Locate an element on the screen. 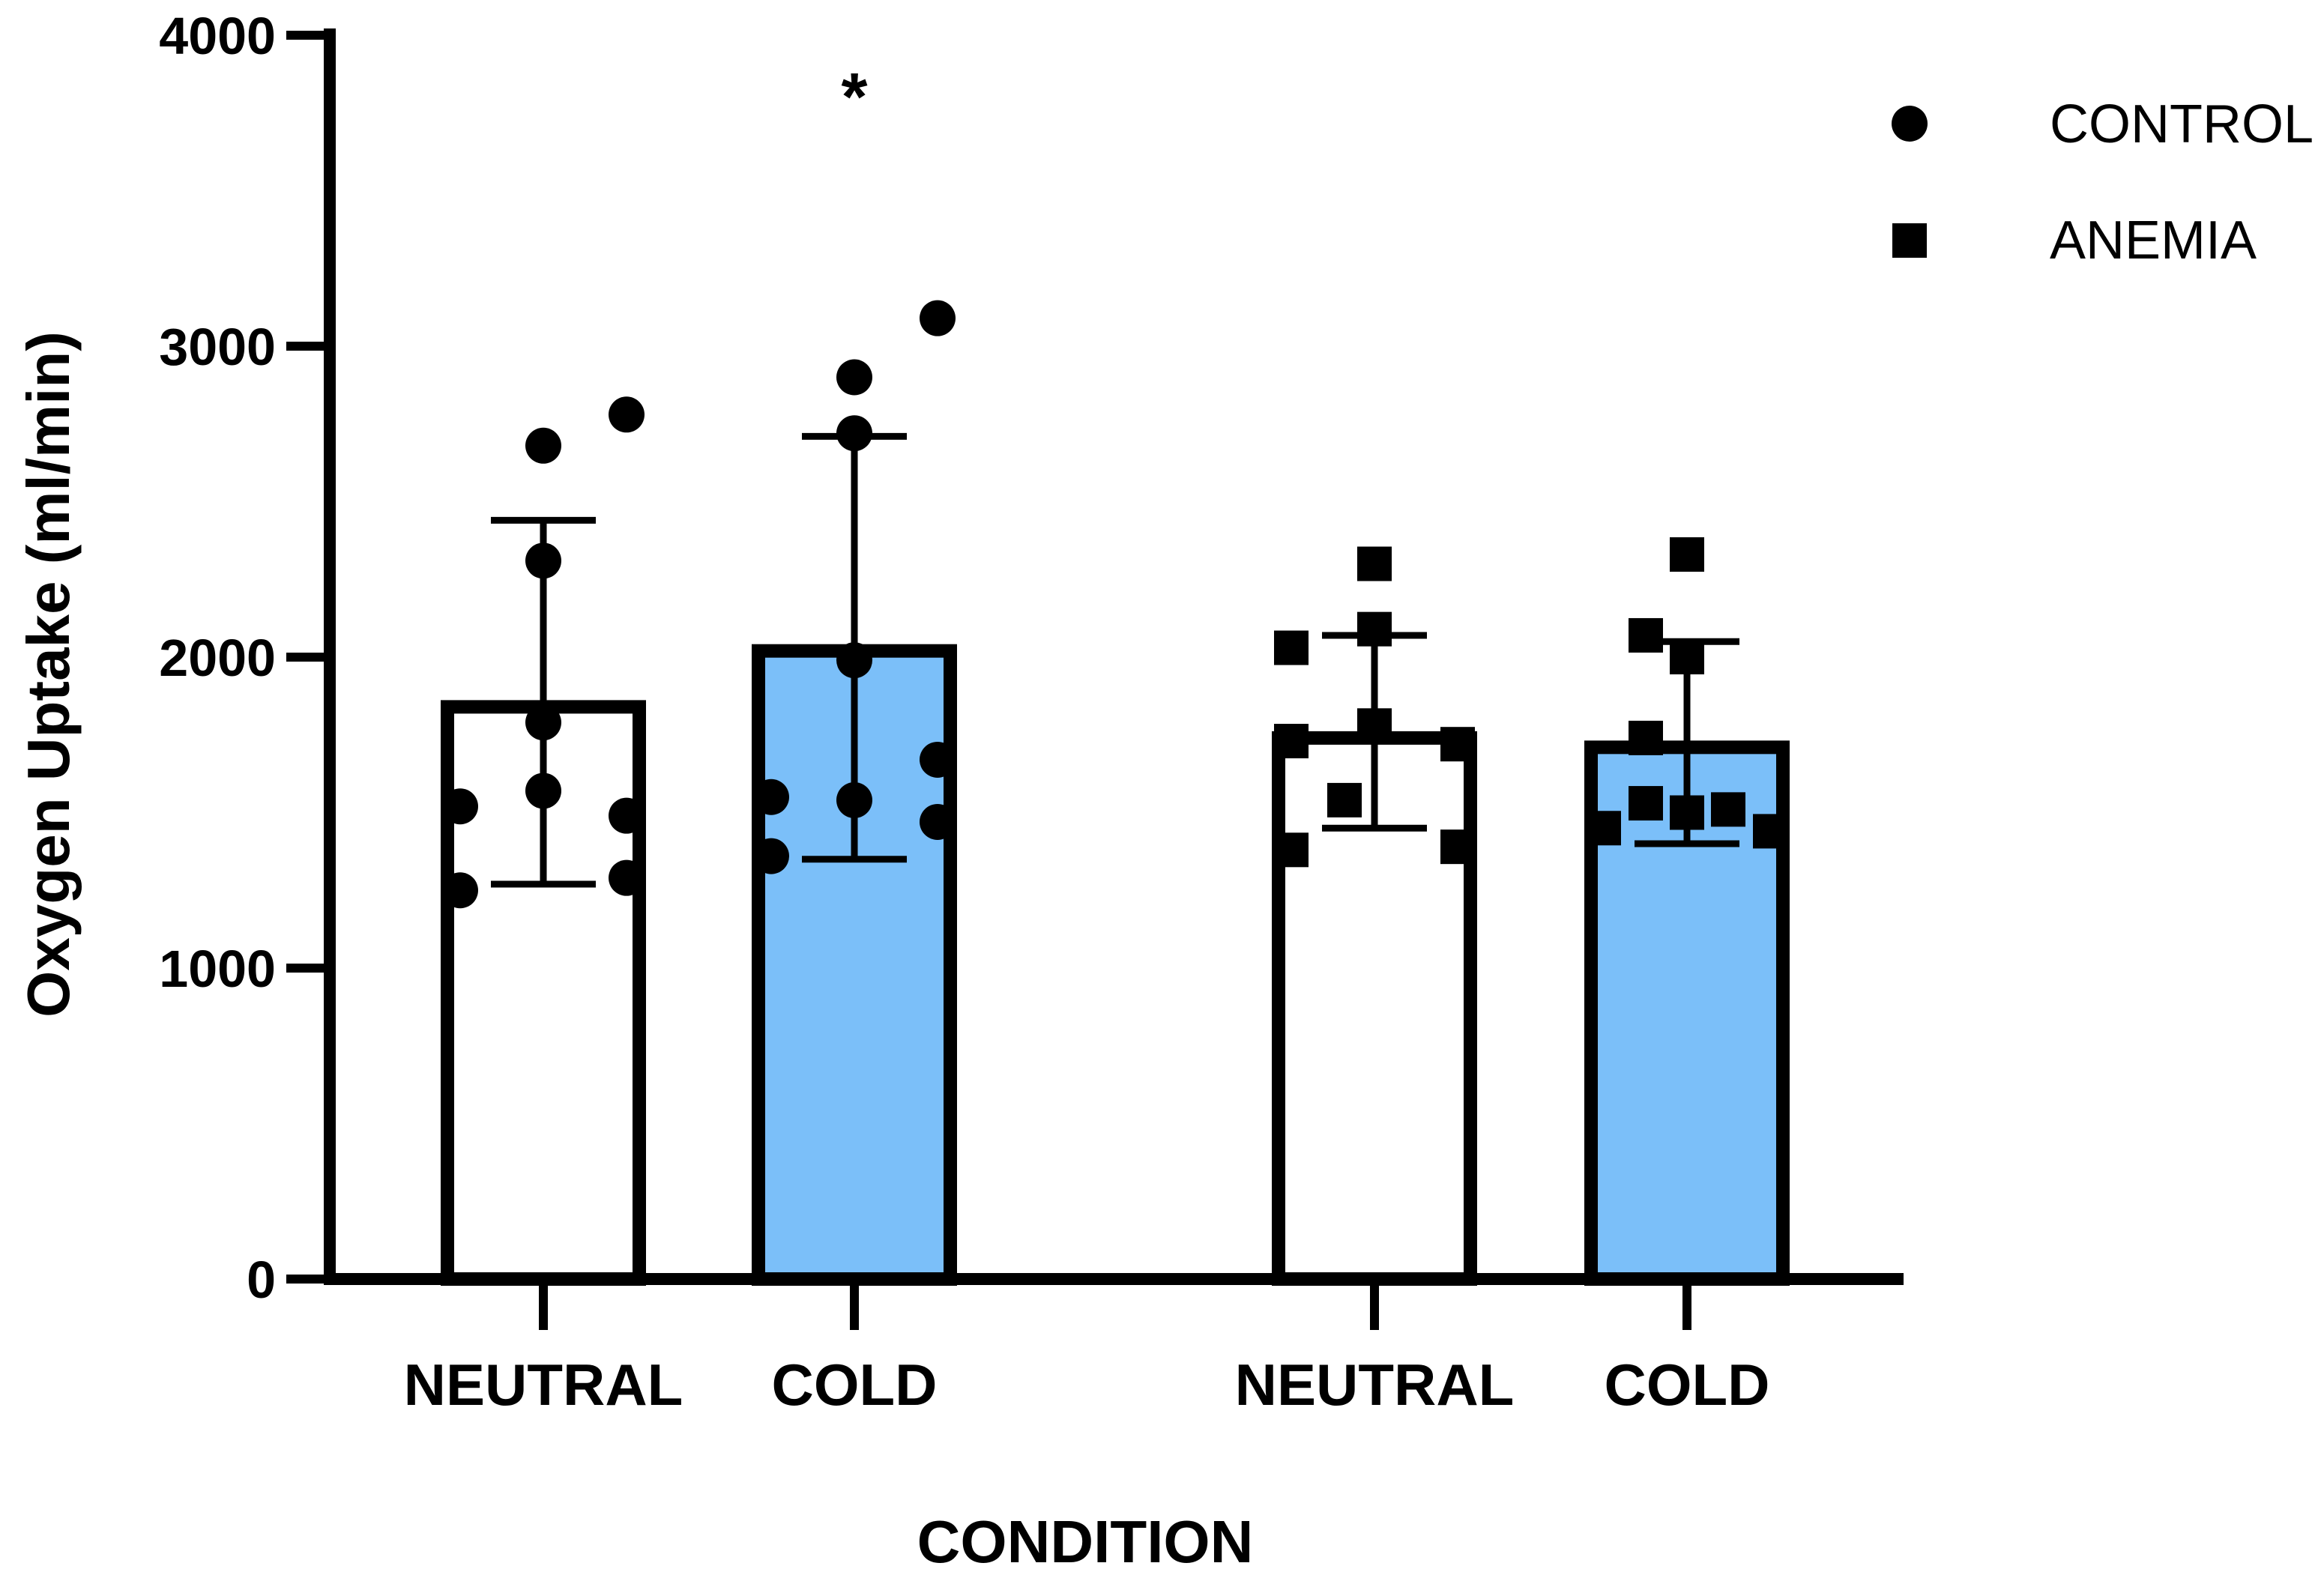 Image resolution: width=2324 pixels, height=1569 pixels. y-tick-label: 4000 is located at coordinates (217, 36).